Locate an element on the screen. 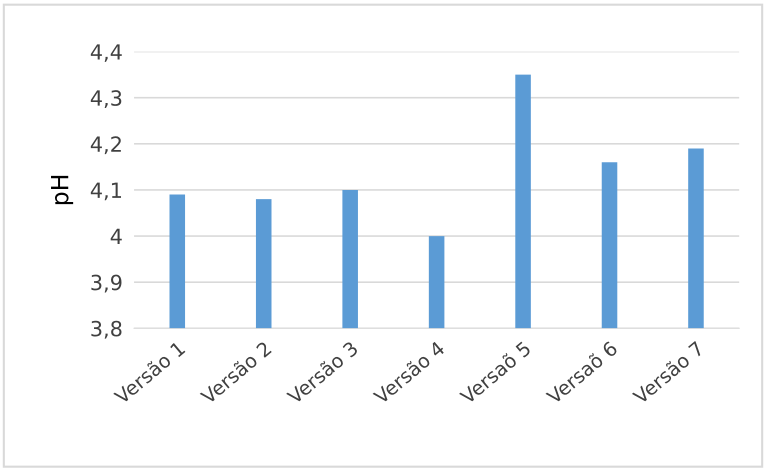 The width and height of the screenshot is (766, 469). y-tick-label: 4,4 is located at coordinates (106, 53).